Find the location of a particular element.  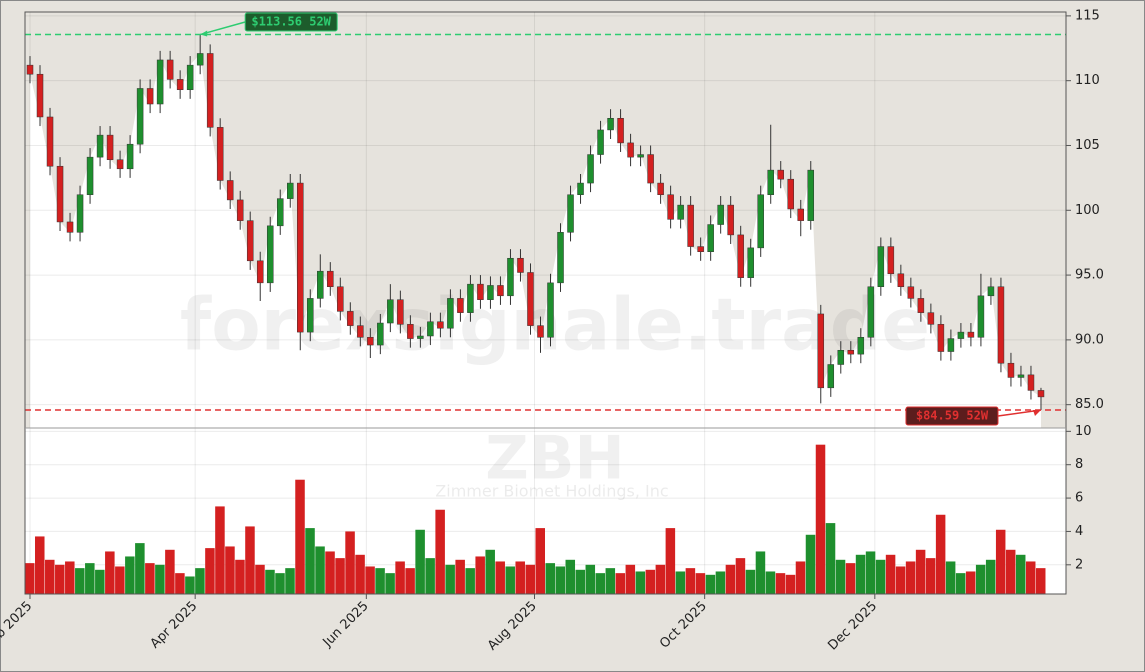

annotation-box is located at coordinates (952, 416).